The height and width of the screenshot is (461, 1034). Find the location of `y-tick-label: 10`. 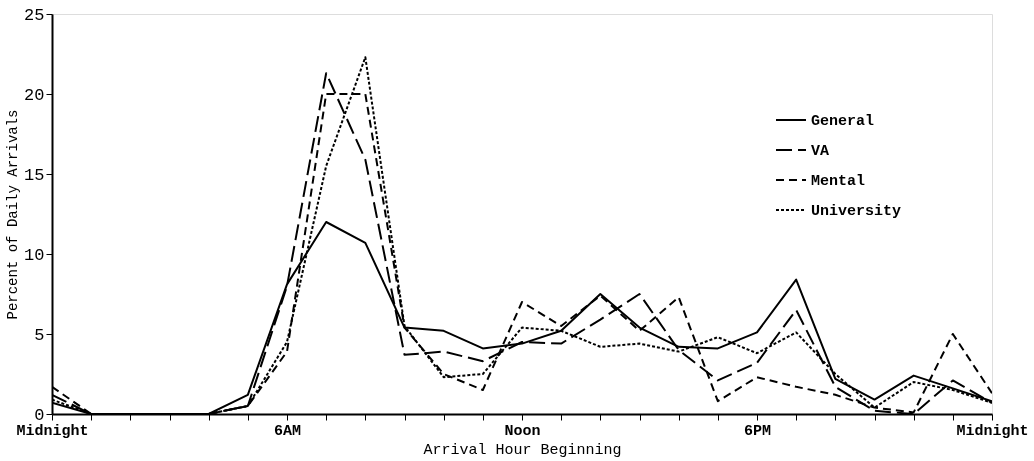

y-tick-label: 10 is located at coordinates (34, 255).